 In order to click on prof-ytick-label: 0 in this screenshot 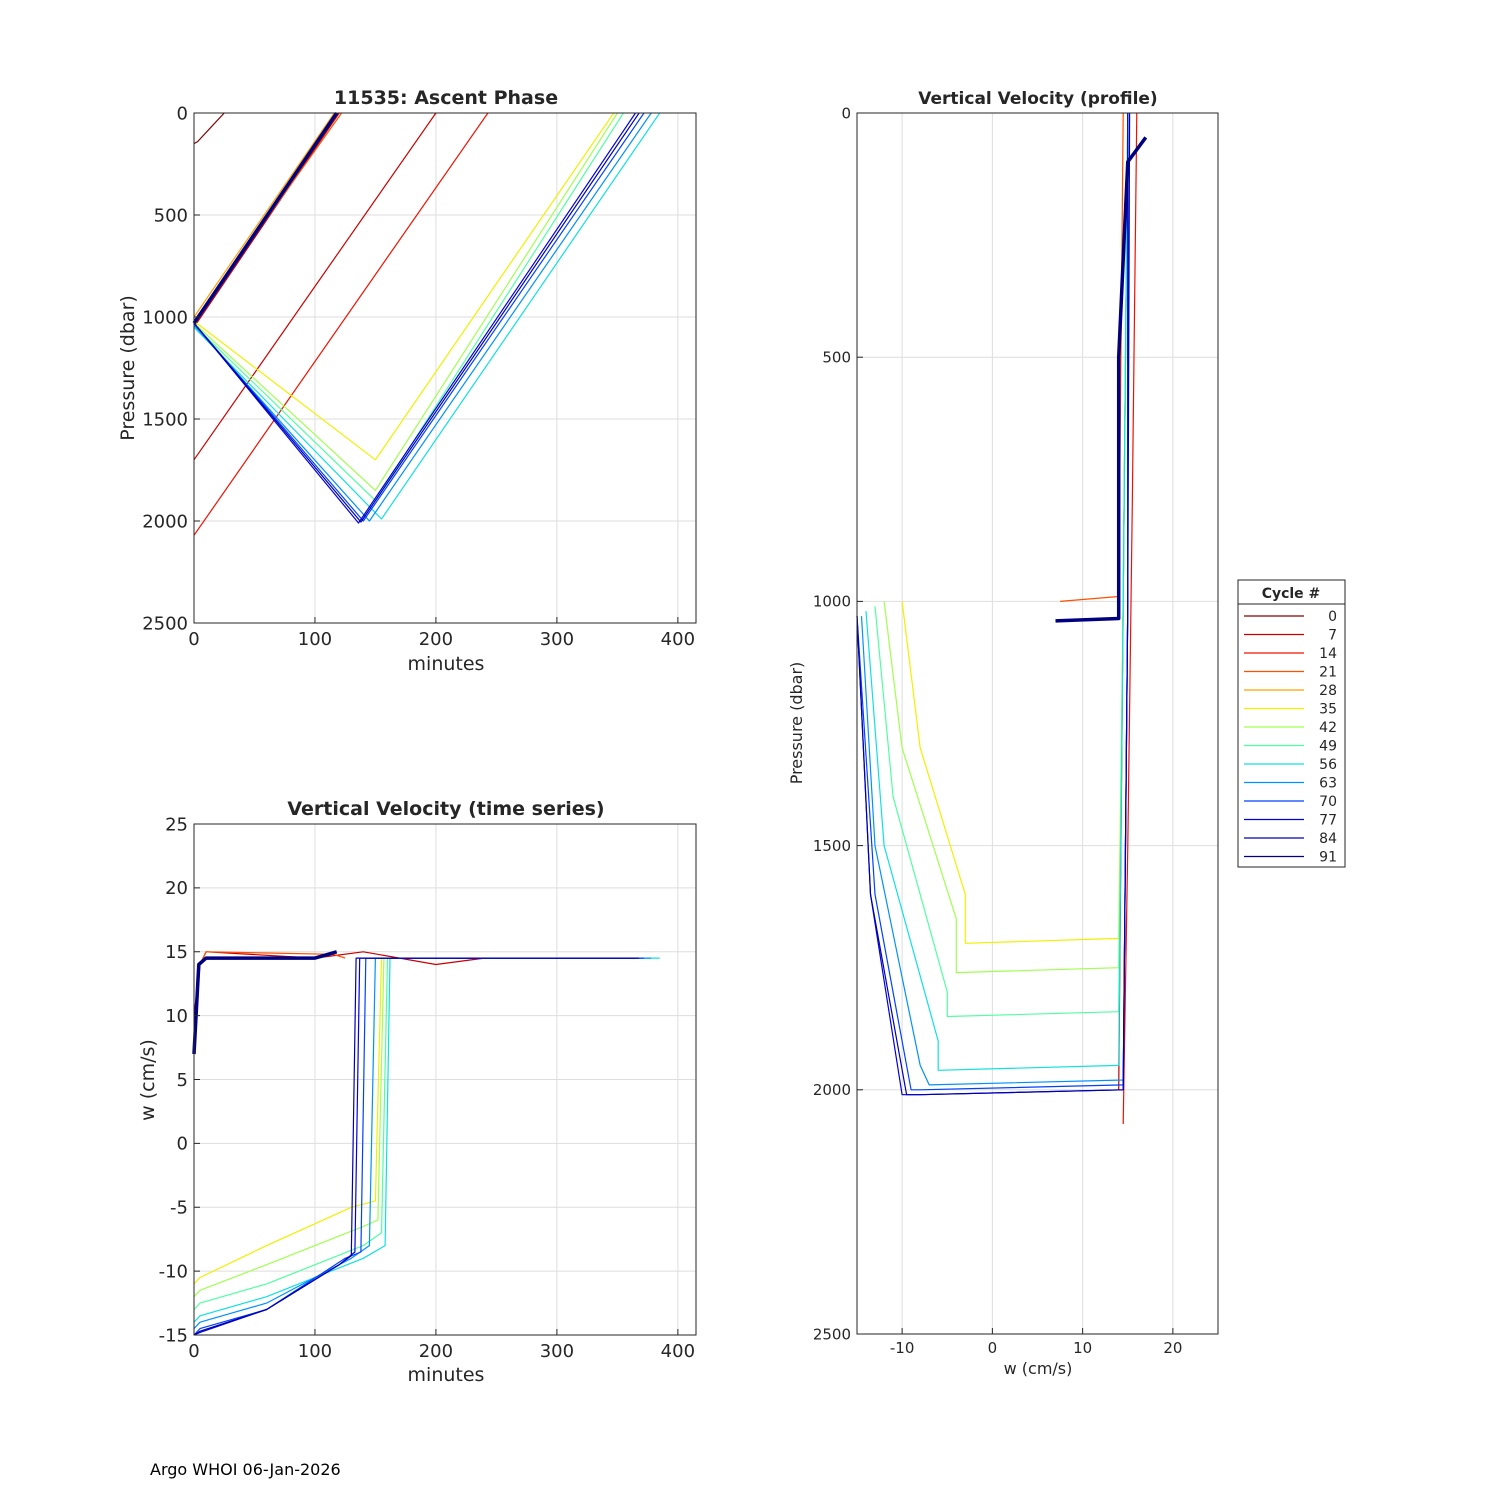, I will do `click(846, 113)`.